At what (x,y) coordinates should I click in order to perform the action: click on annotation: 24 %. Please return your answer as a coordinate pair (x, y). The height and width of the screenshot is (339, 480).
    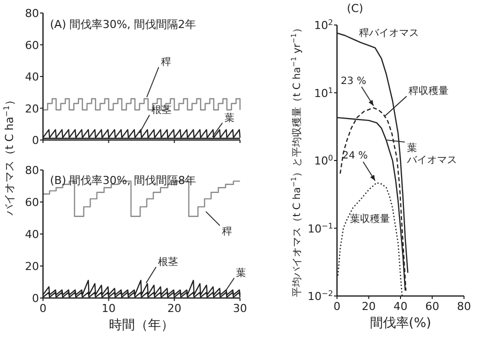
    Looking at the image, I should click on (355, 156).